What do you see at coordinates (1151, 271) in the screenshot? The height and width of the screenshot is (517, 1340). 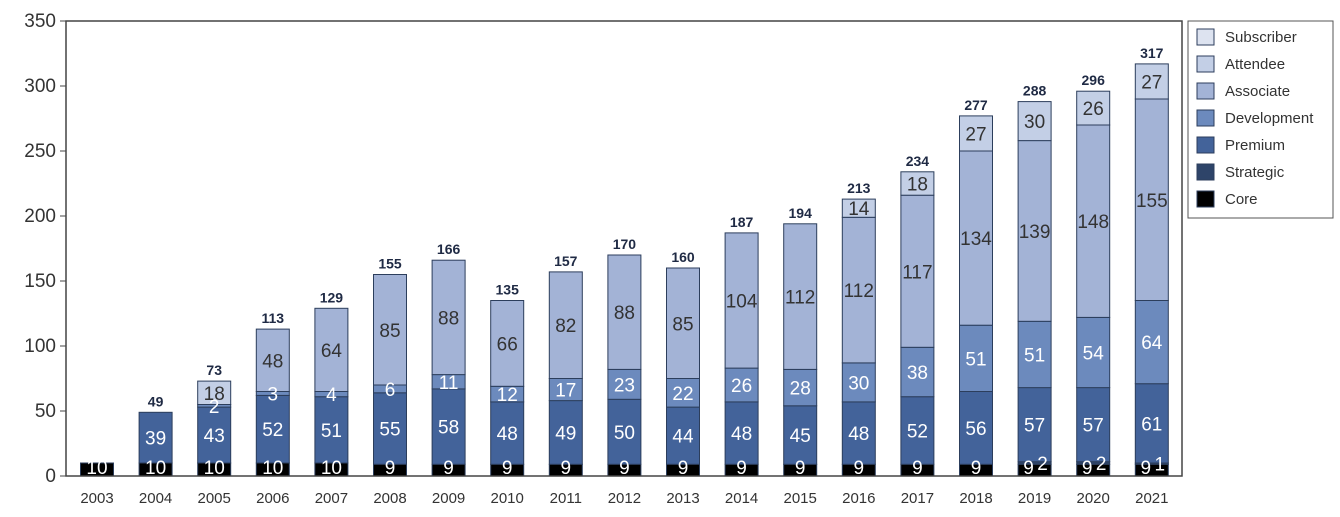 I see `bar-2021: 9 1 61 64 155 27` at bounding box center [1151, 271].